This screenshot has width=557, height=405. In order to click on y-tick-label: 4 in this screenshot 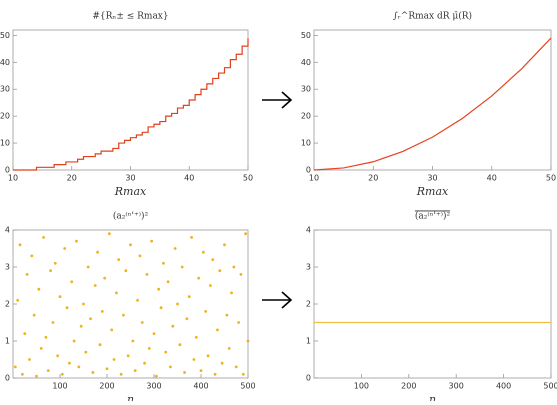, I will do `click(7, 230)`.